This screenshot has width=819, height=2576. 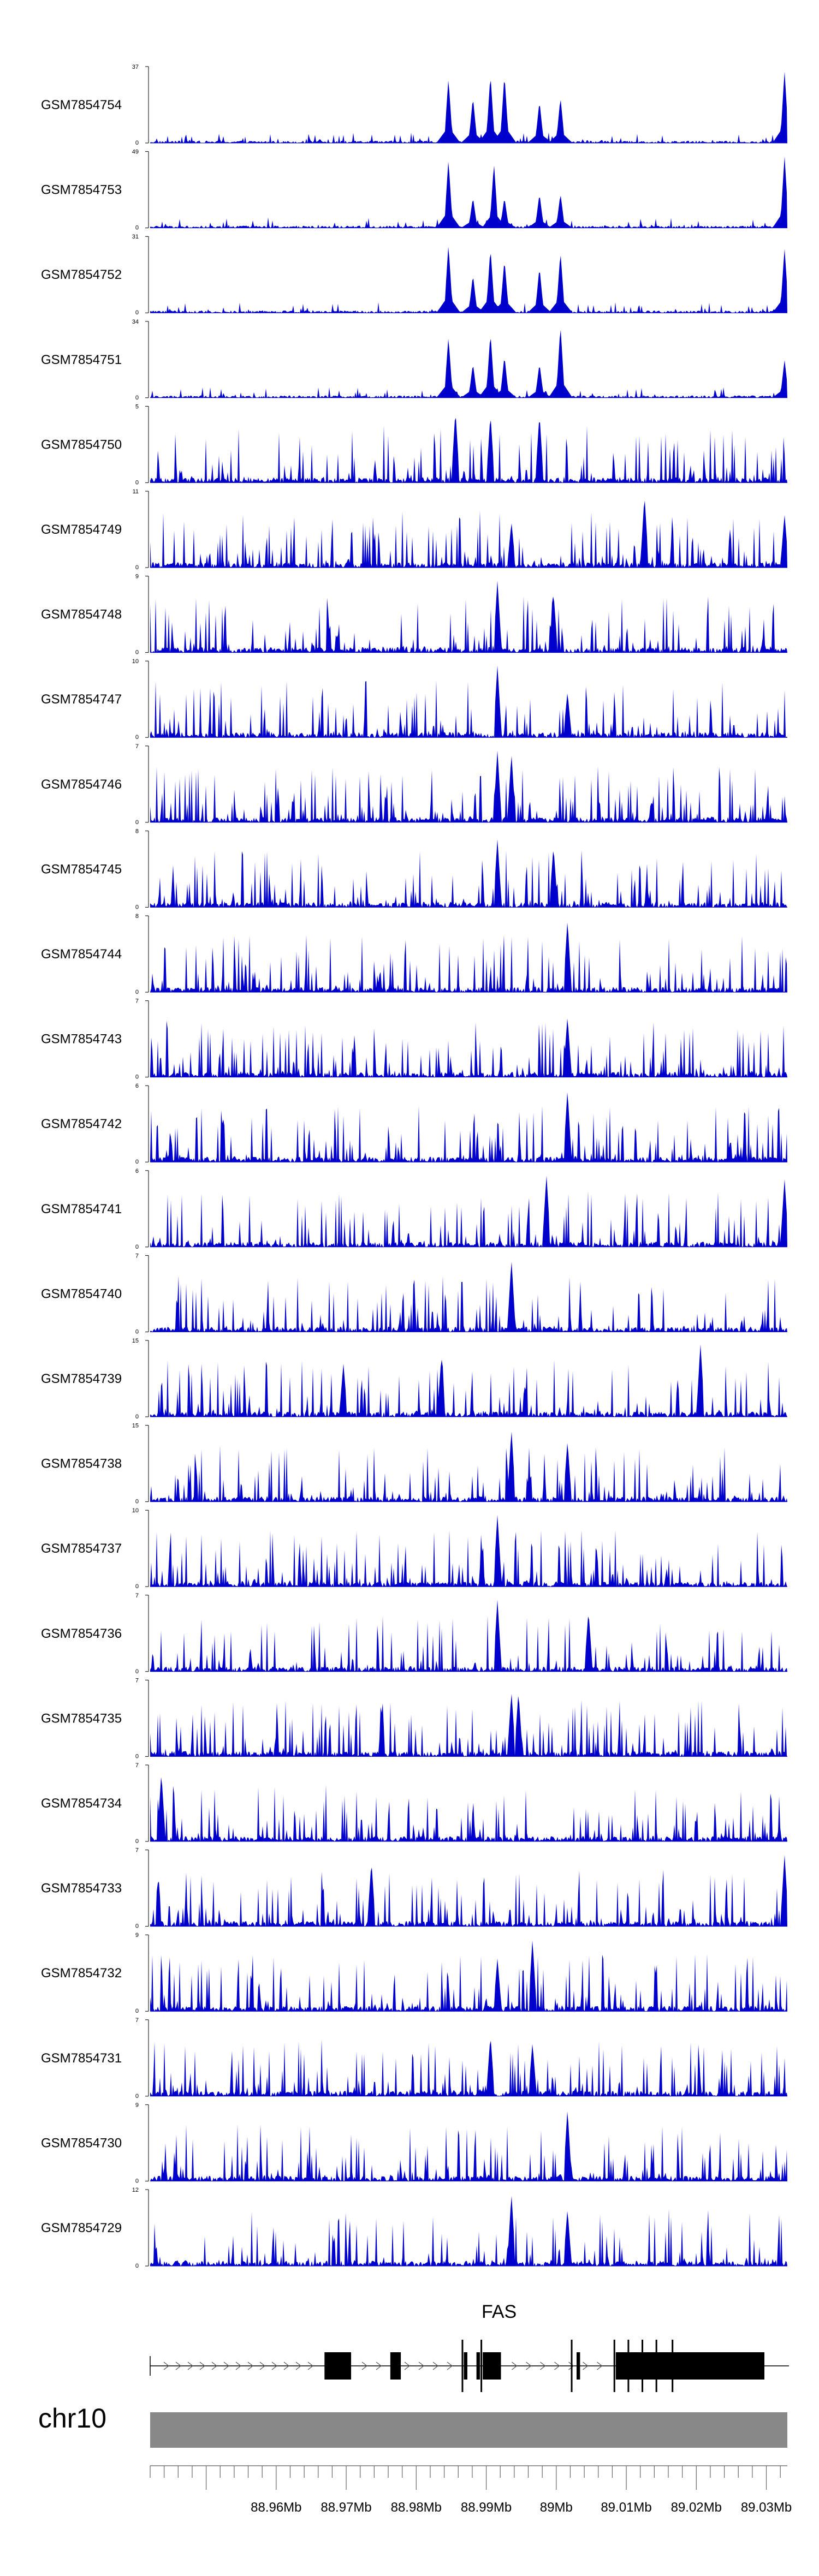 I want to click on track-ymax-label: 5, so click(x=137, y=406).